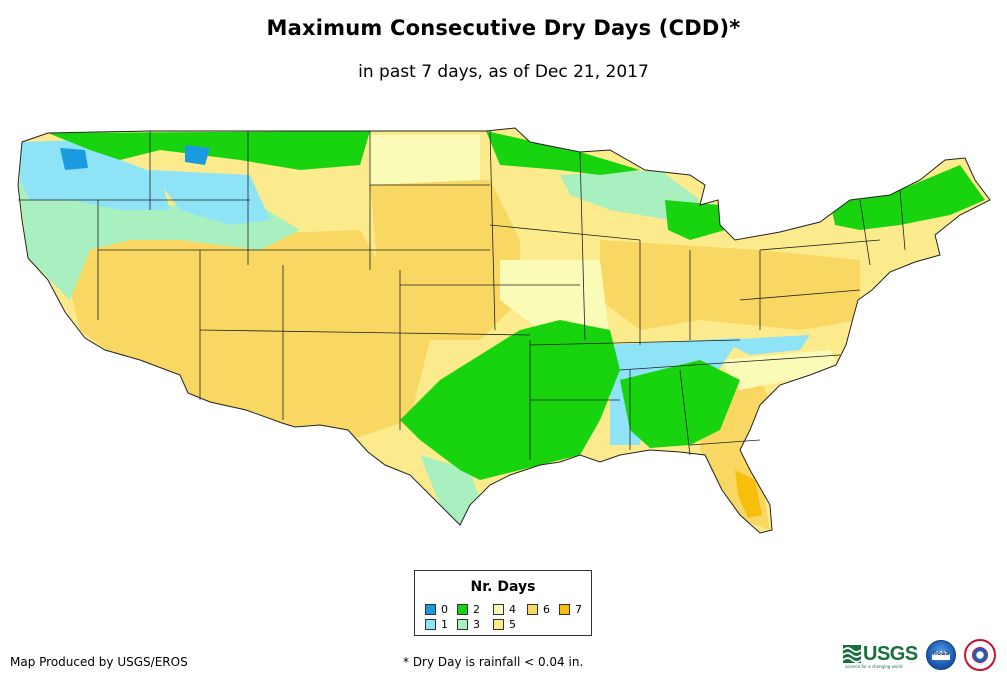 This screenshot has width=1007, height=691. What do you see at coordinates (476, 624) in the screenshot?
I see `legend-label: 3` at bounding box center [476, 624].